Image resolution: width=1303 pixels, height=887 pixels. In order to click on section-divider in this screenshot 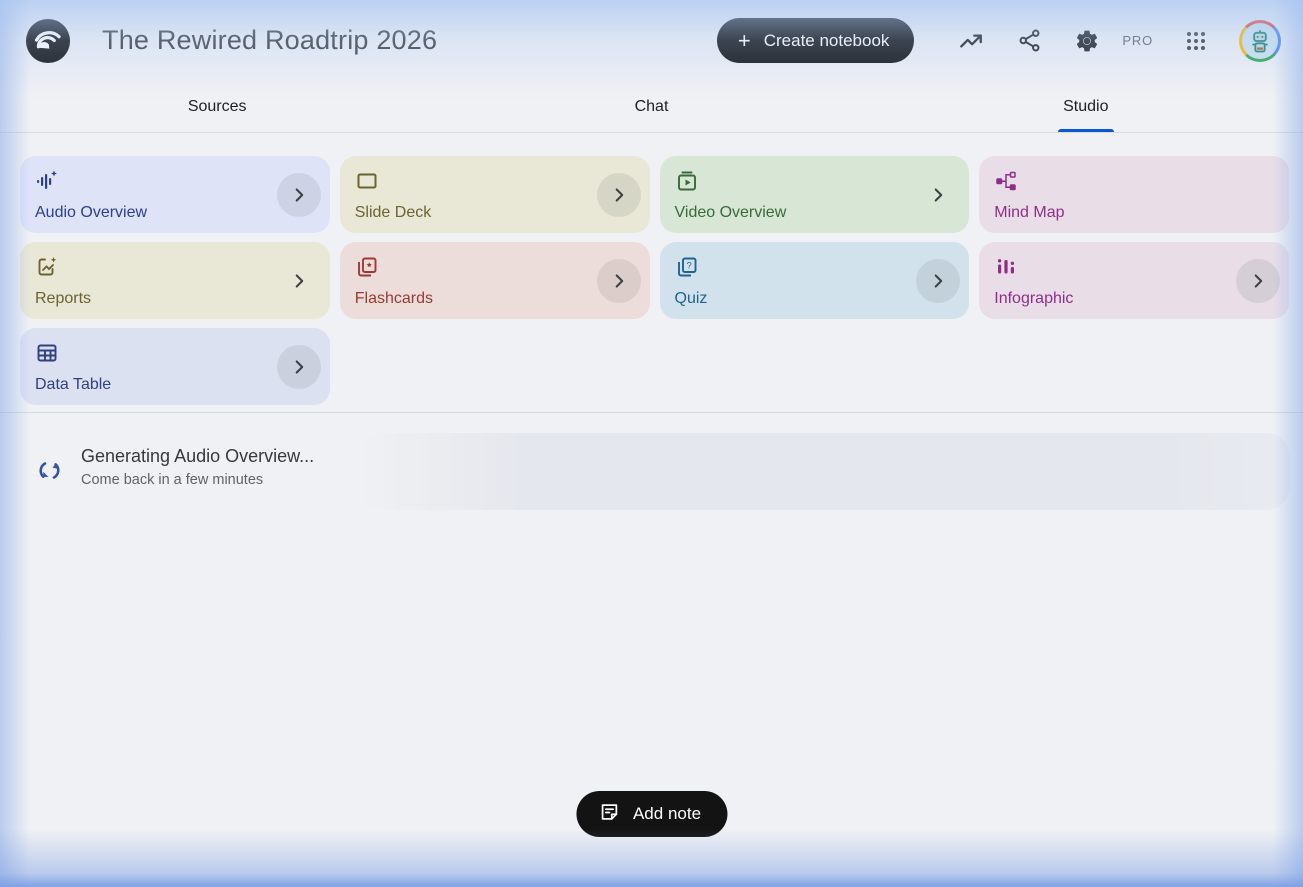, I will do `click(651, 412)`.